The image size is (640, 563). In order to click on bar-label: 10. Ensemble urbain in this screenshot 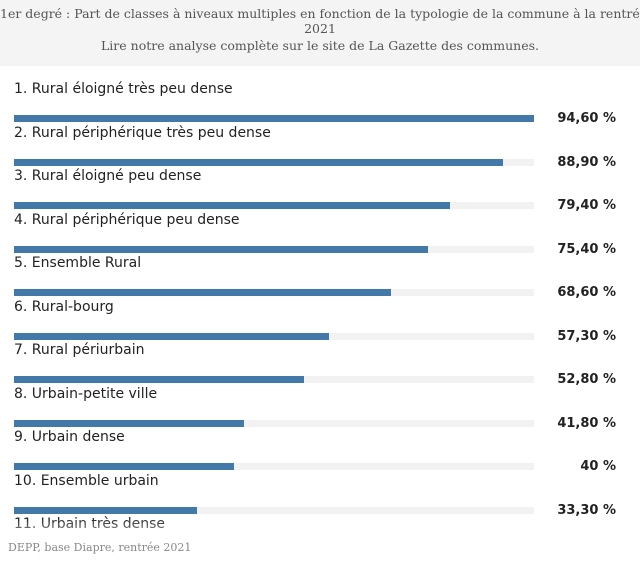, I will do `click(86, 480)`.